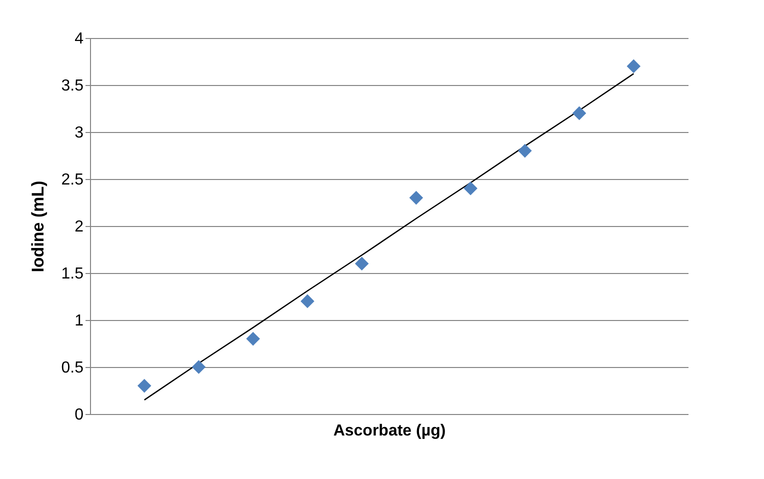 The height and width of the screenshot is (479, 764). I want to click on y-tick-label: 3.5, so click(72, 86).